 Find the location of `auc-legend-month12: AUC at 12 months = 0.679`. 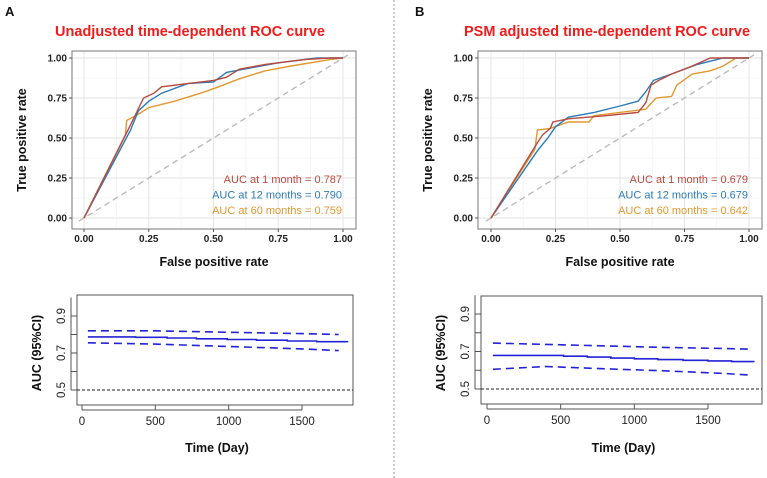

auc-legend-month12: AUC at 12 months = 0.679 is located at coordinates (683, 196).